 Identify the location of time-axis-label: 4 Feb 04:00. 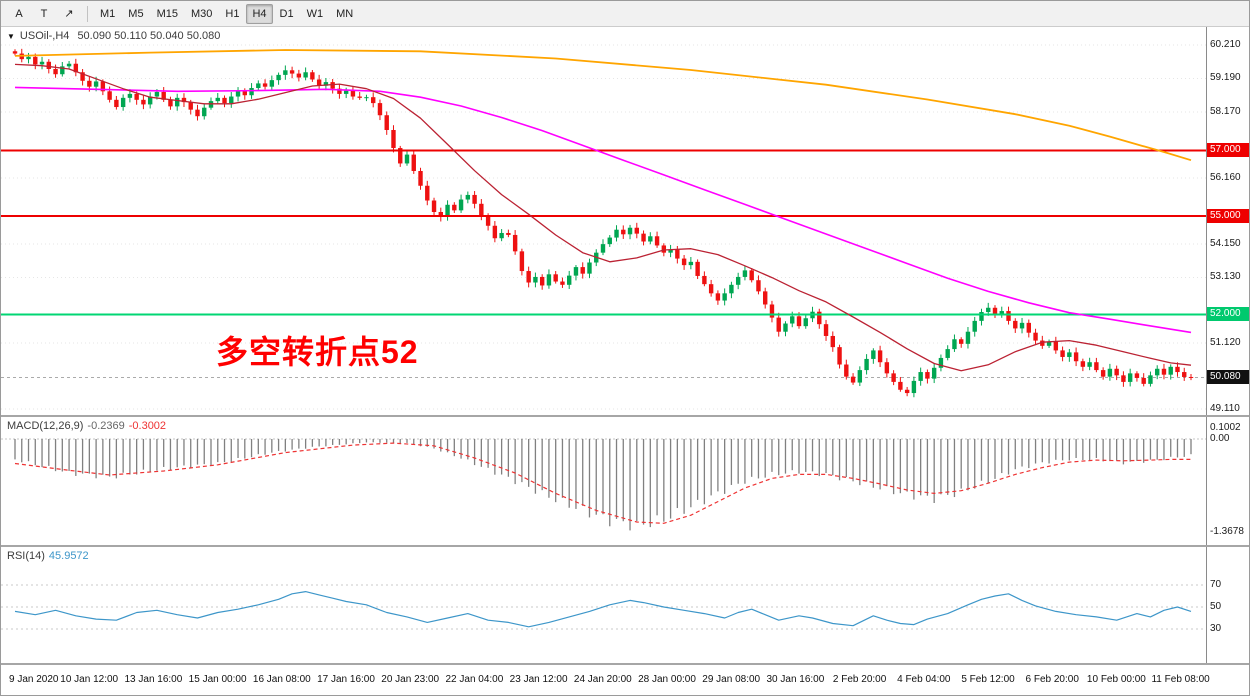
(924, 679).